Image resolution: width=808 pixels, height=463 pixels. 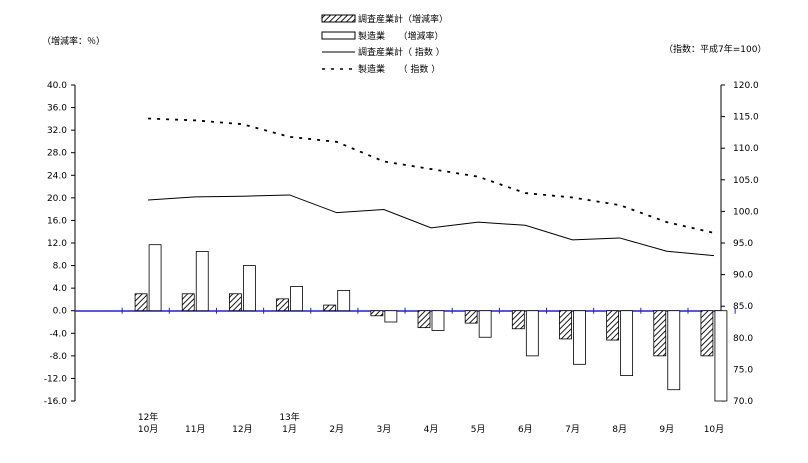 What do you see at coordinates (743, 339) in the screenshot?
I see `right-tick-label: 80.0` at bounding box center [743, 339].